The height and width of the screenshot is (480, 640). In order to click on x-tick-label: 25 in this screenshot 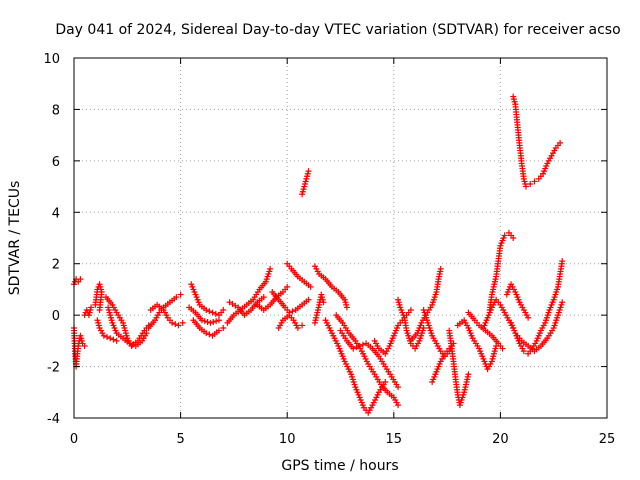, I will do `click(607, 439)`.